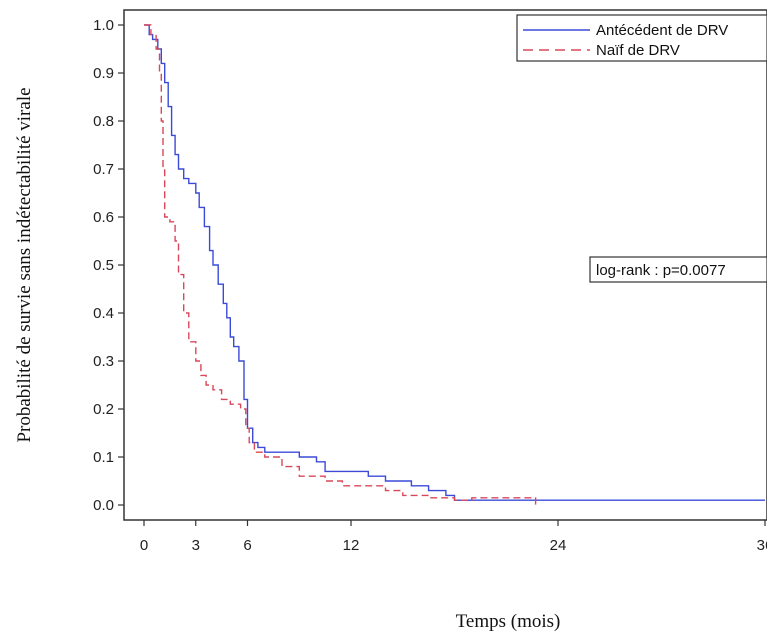  Describe the element at coordinates (662, 30) in the screenshot. I see `legend-label: Antécédent de DRV` at that location.